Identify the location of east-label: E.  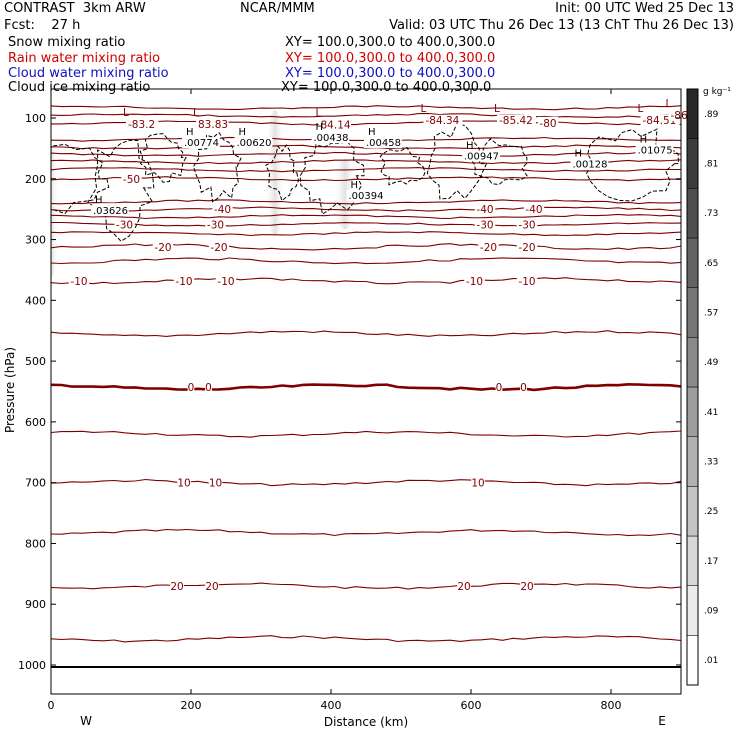
(662, 721).